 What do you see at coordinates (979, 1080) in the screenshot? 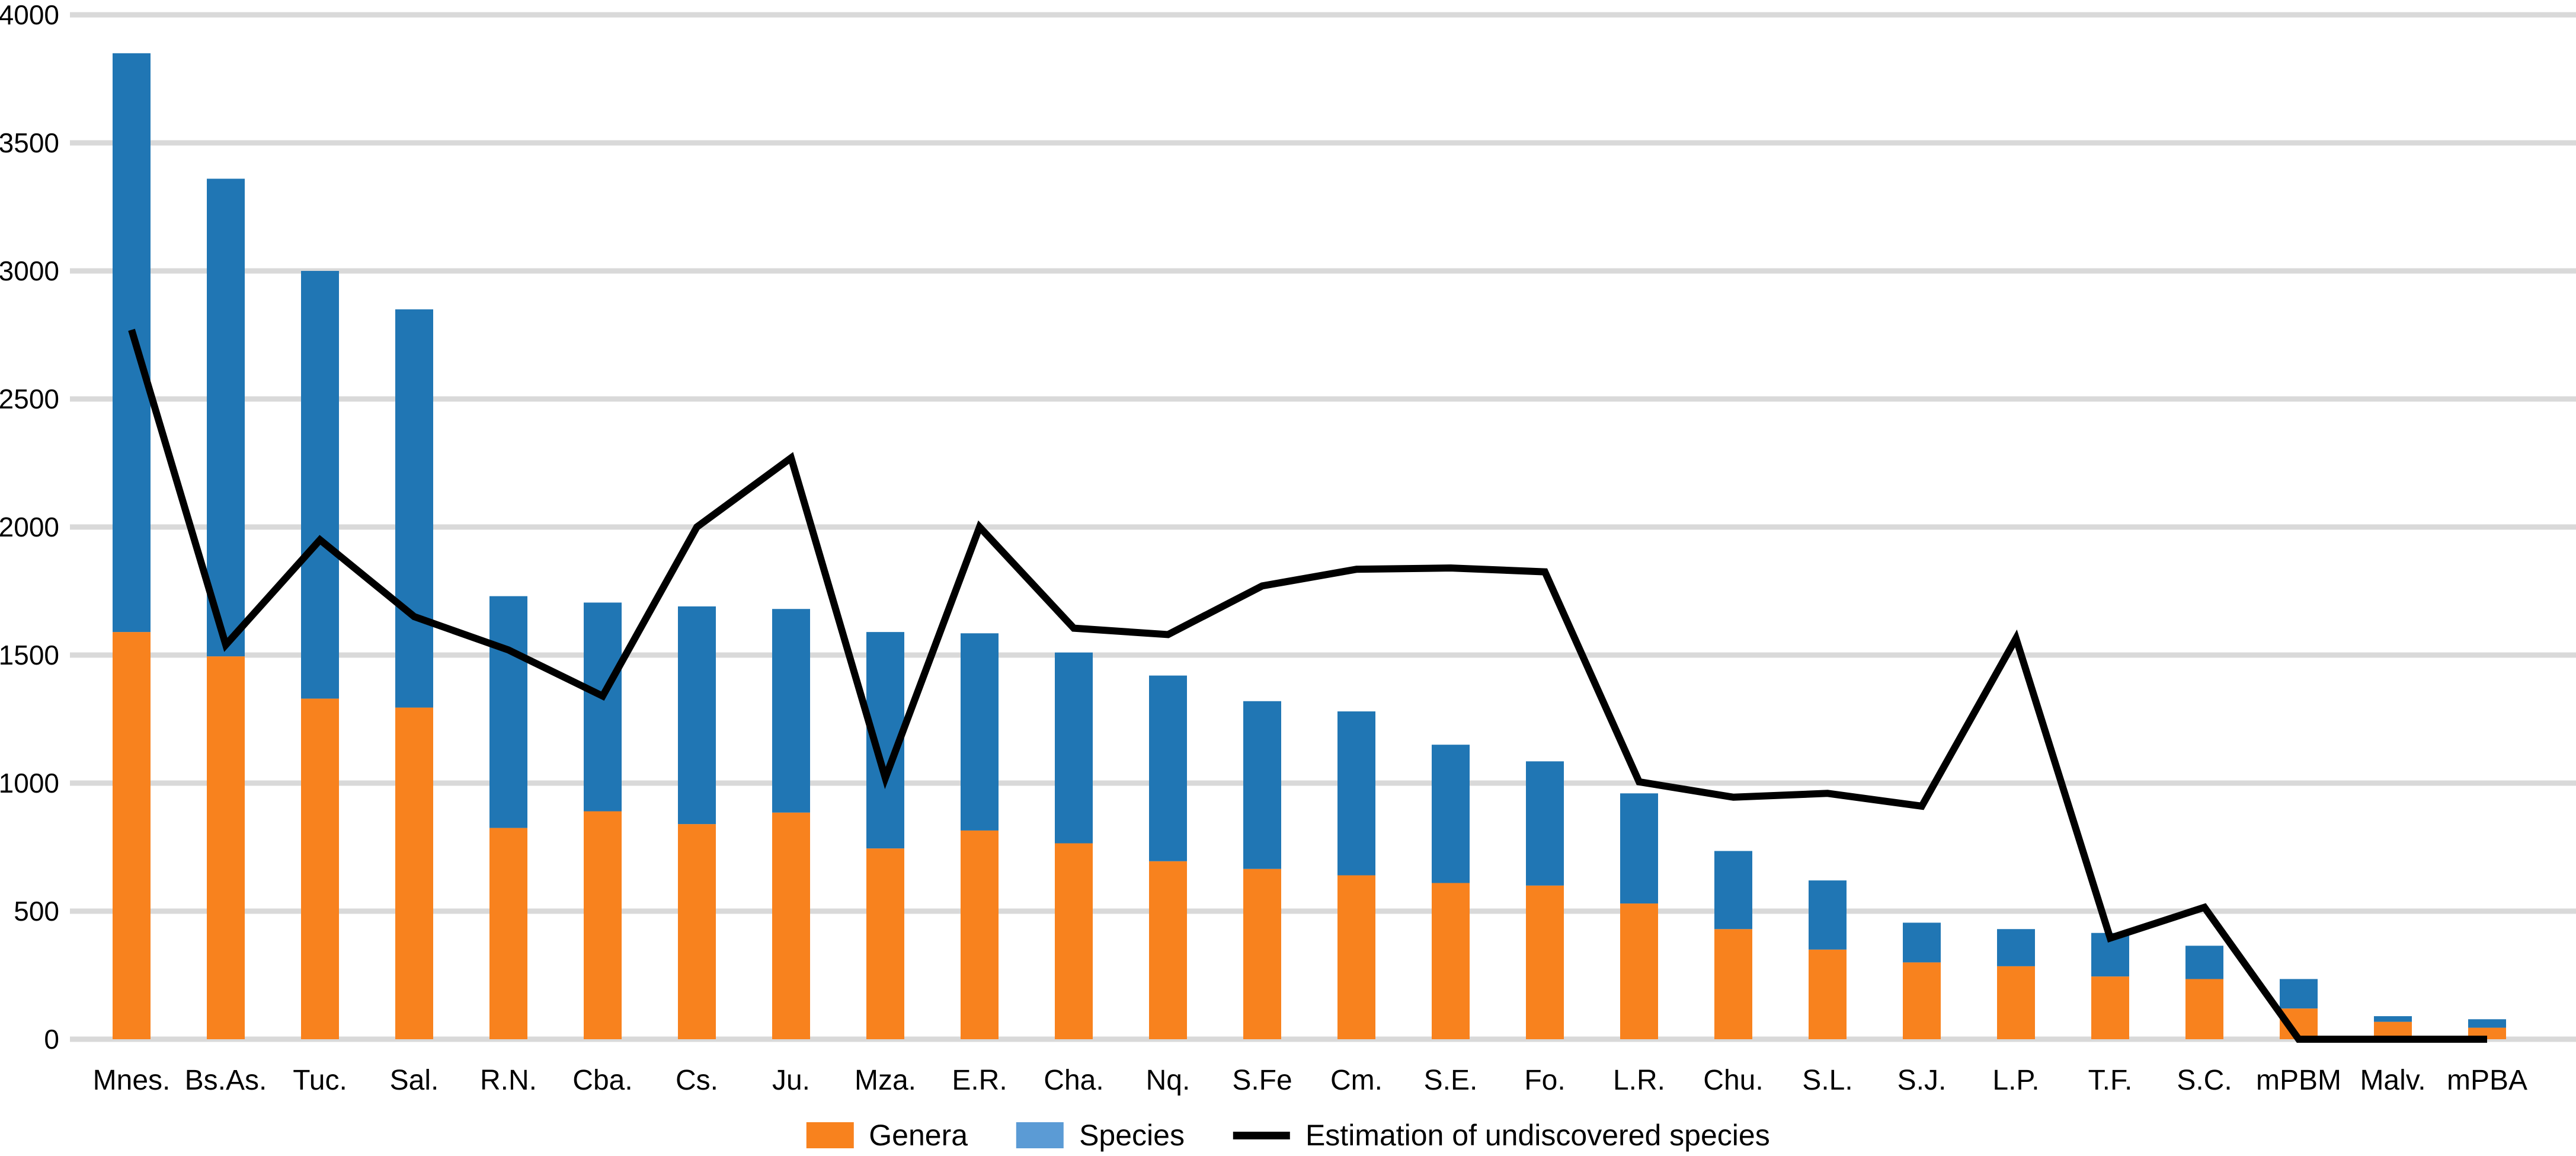
I see `x-category-label: E.R.` at bounding box center [979, 1080].